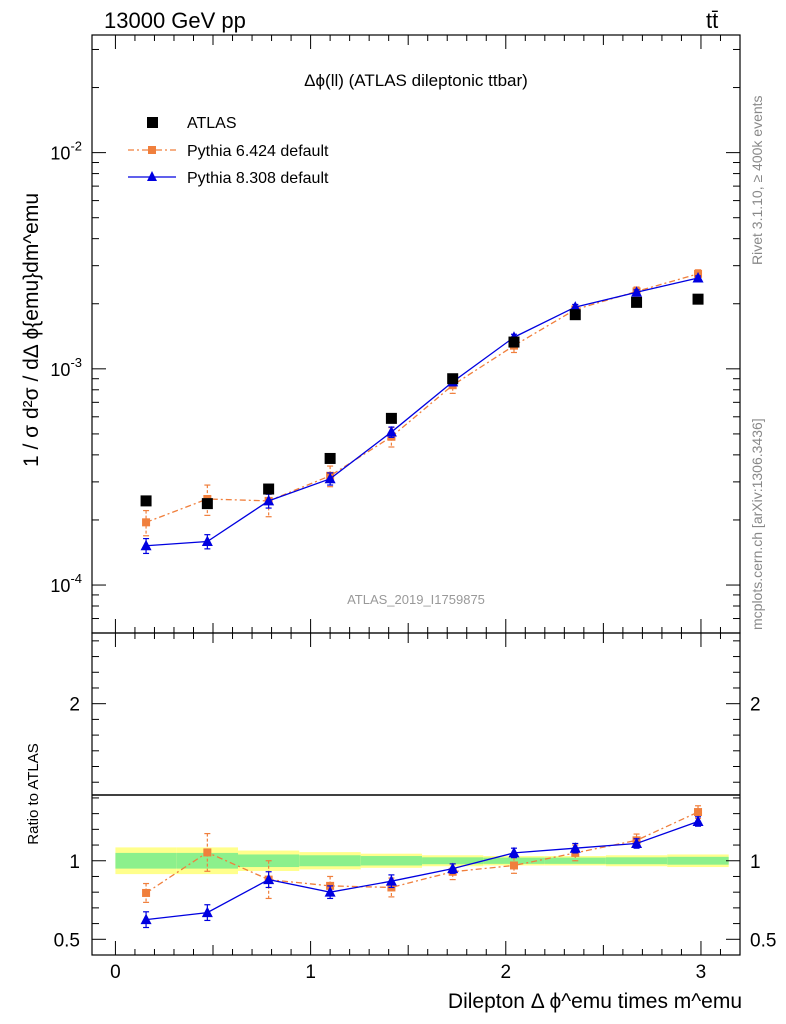  I want to click on main-y-axis-label: 1 / σ d²σ / dΔ ϕ{emu}dm^emu, so click(31, 330).